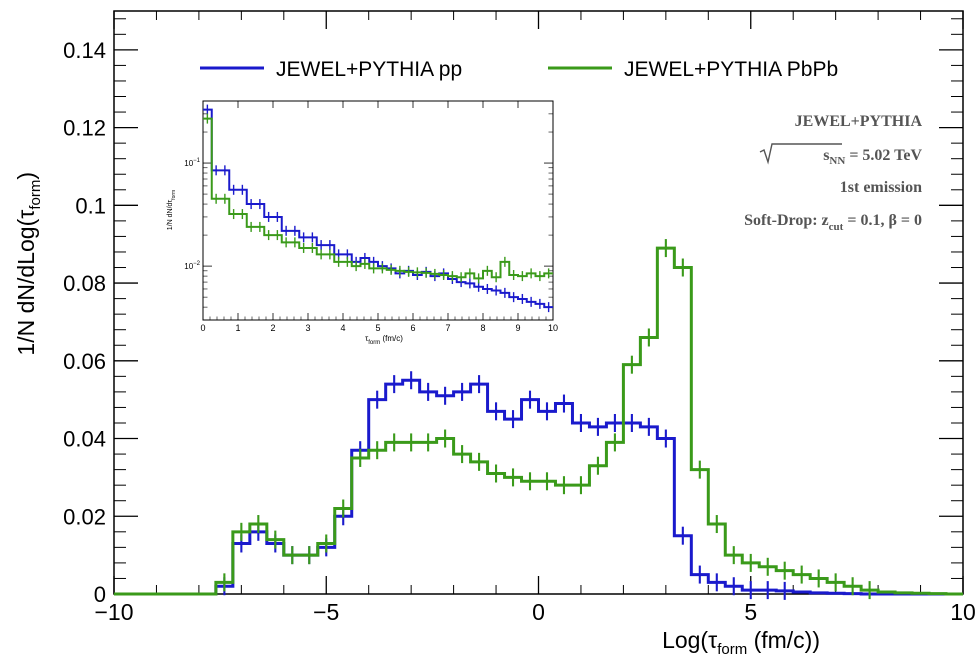  What do you see at coordinates (342, 328) in the screenshot?
I see `inset-x-tick-label: 4` at bounding box center [342, 328].